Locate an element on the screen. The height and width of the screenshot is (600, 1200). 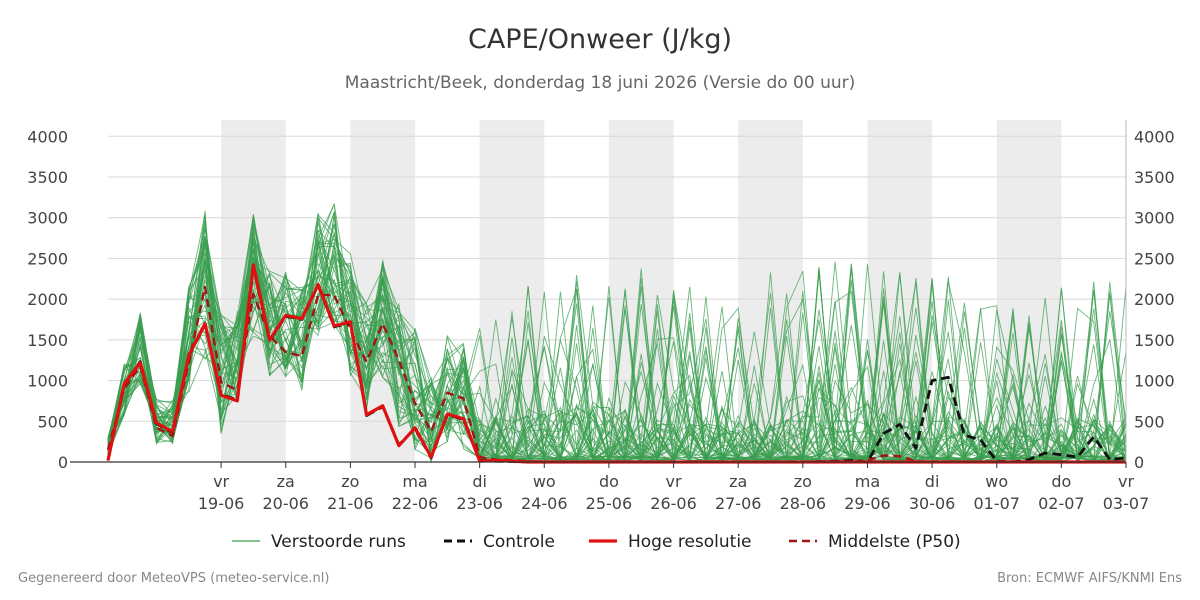
x-tick-date: 01-07 is located at coordinates (996, 503).